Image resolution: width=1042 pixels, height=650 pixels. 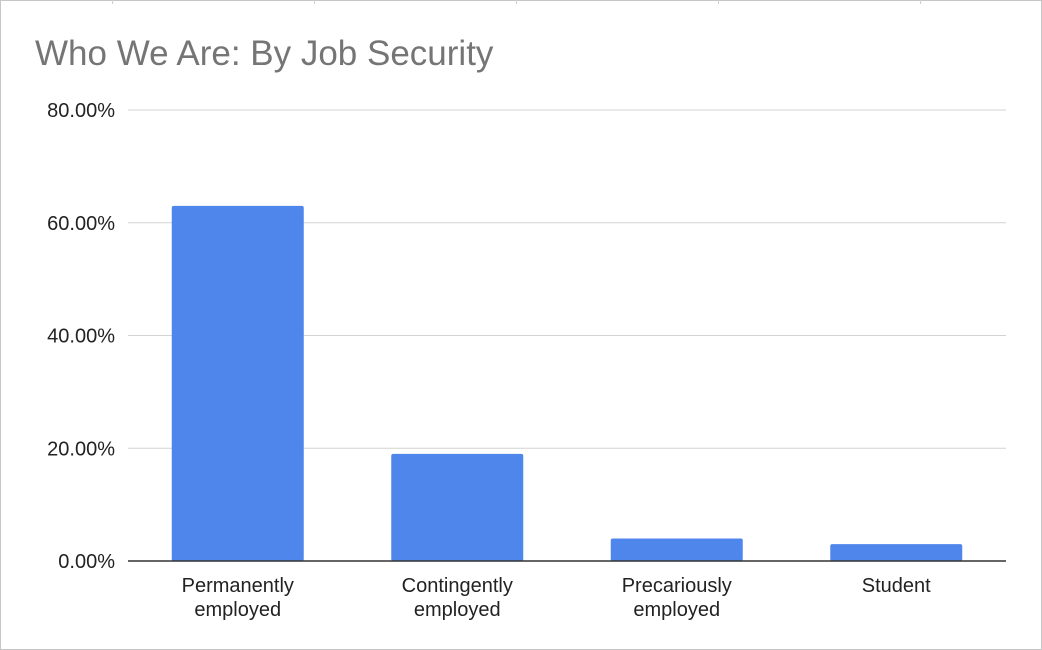 What do you see at coordinates (86, 562) in the screenshot?
I see `y-tick-label: 0.00%` at bounding box center [86, 562].